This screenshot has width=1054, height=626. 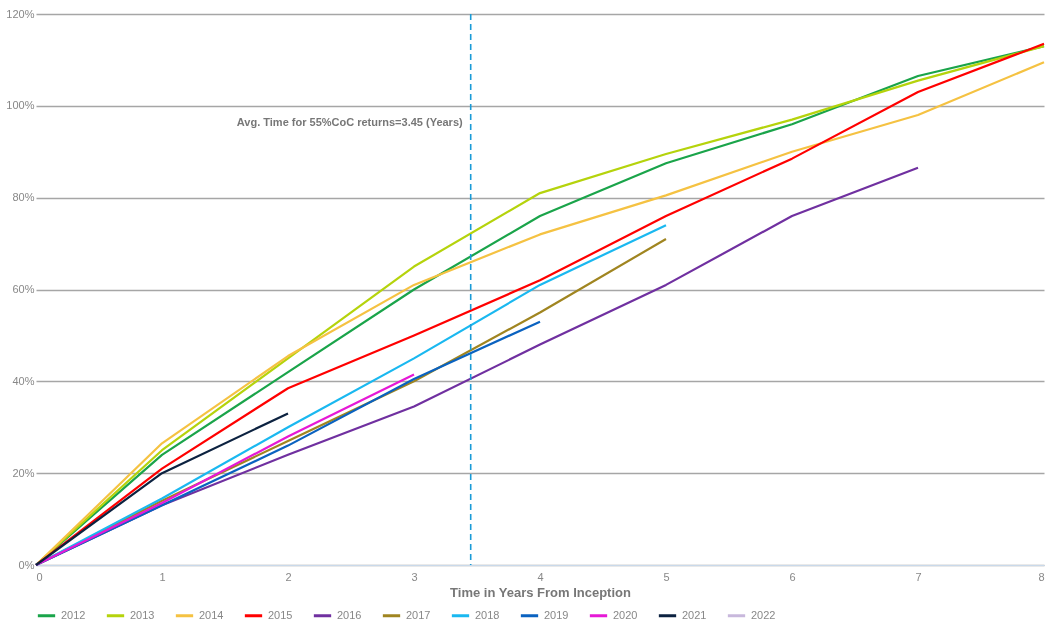 I want to click on x-tick-label: 5, so click(x=666, y=576).